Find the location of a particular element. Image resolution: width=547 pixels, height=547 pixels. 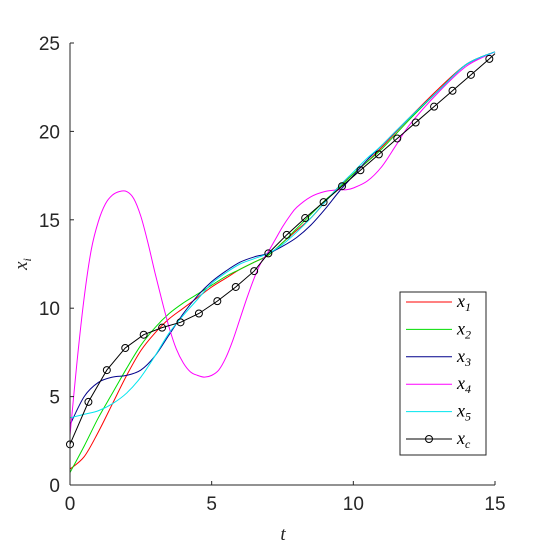

legend-label-x5: x5 is located at coordinates (463, 412).